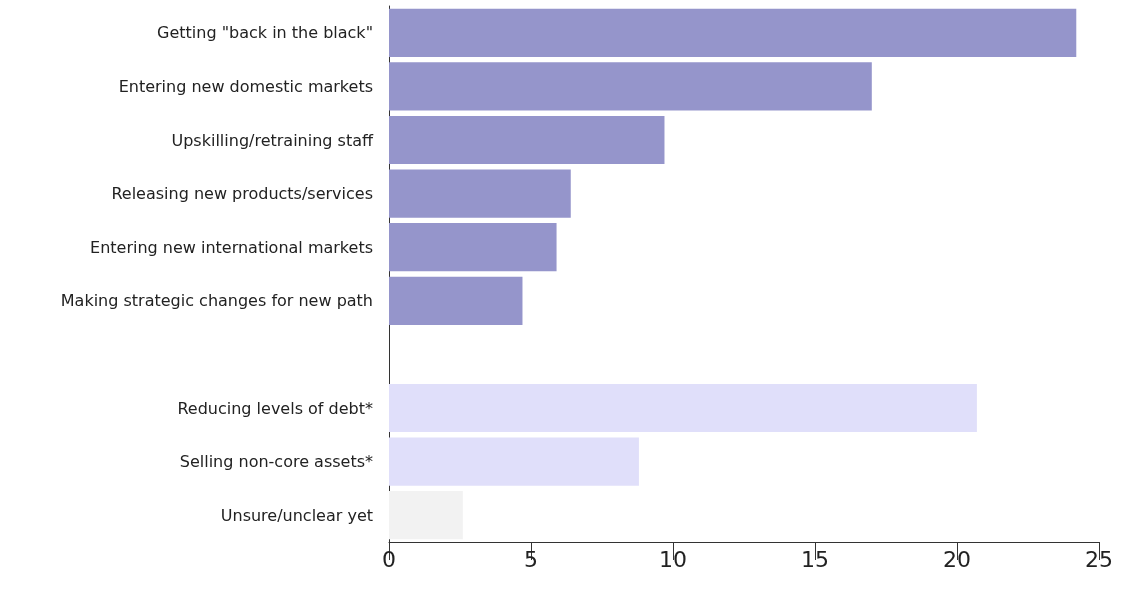 This screenshot has height=604, width=1121. What do you see at coordinates (389, 559) in the screenshot?
I see `x-tick-label: 0` at bounding box center [389, 559].